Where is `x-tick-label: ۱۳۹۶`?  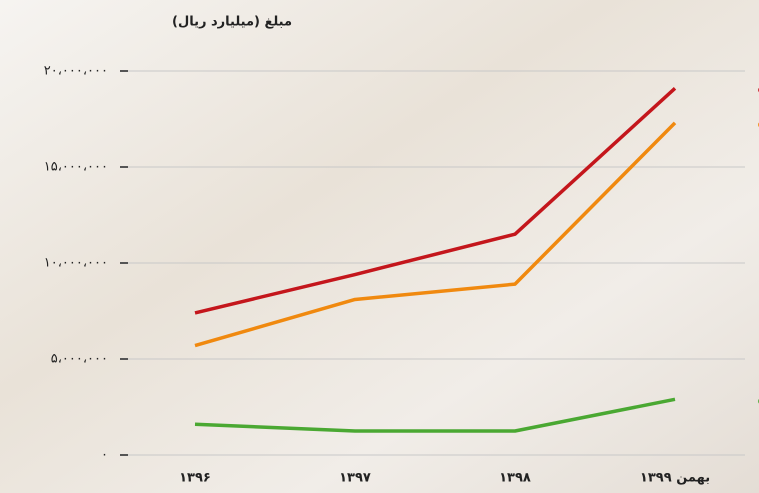 x-tick-label: ۱۳۹۶ is located at coordinates (195, 478).